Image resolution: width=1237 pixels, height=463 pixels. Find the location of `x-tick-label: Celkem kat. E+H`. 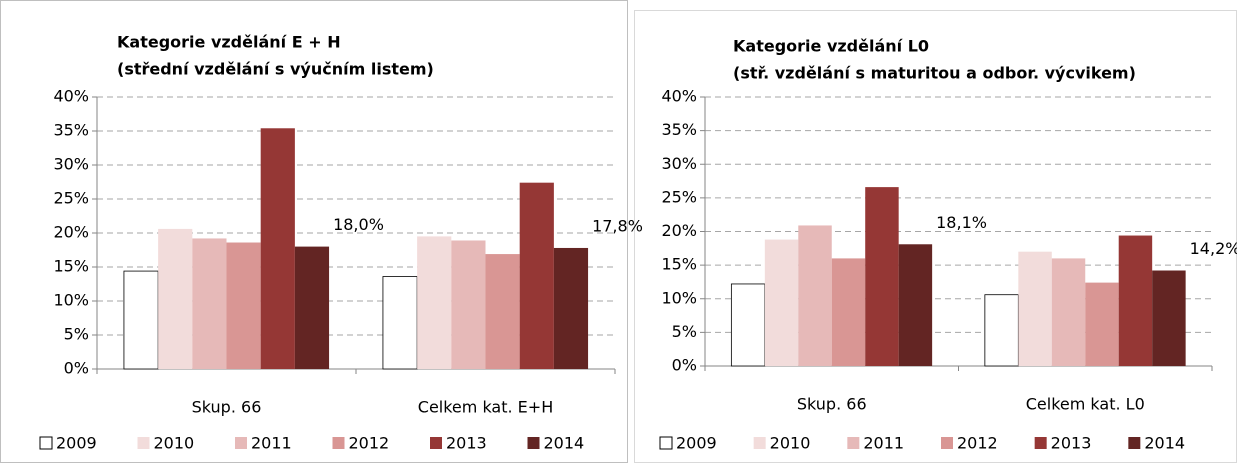

x-tick-label: Celkem kat. E+H is located at coordinates (485, 407).